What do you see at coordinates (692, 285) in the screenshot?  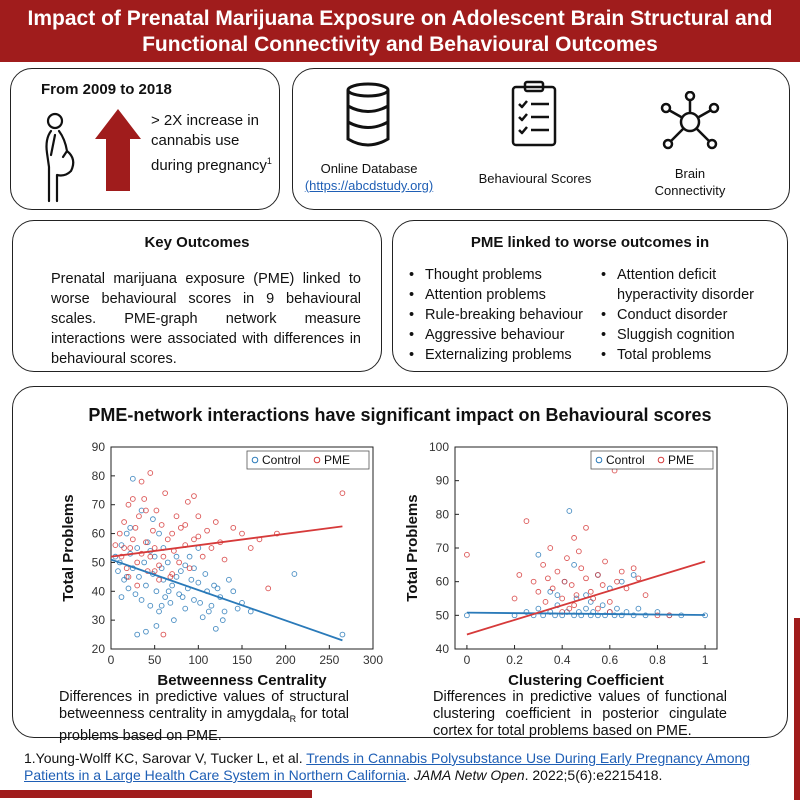 I see `list-item: Attention deficit hyperactivity disorder` at bounding box center [692, 285].